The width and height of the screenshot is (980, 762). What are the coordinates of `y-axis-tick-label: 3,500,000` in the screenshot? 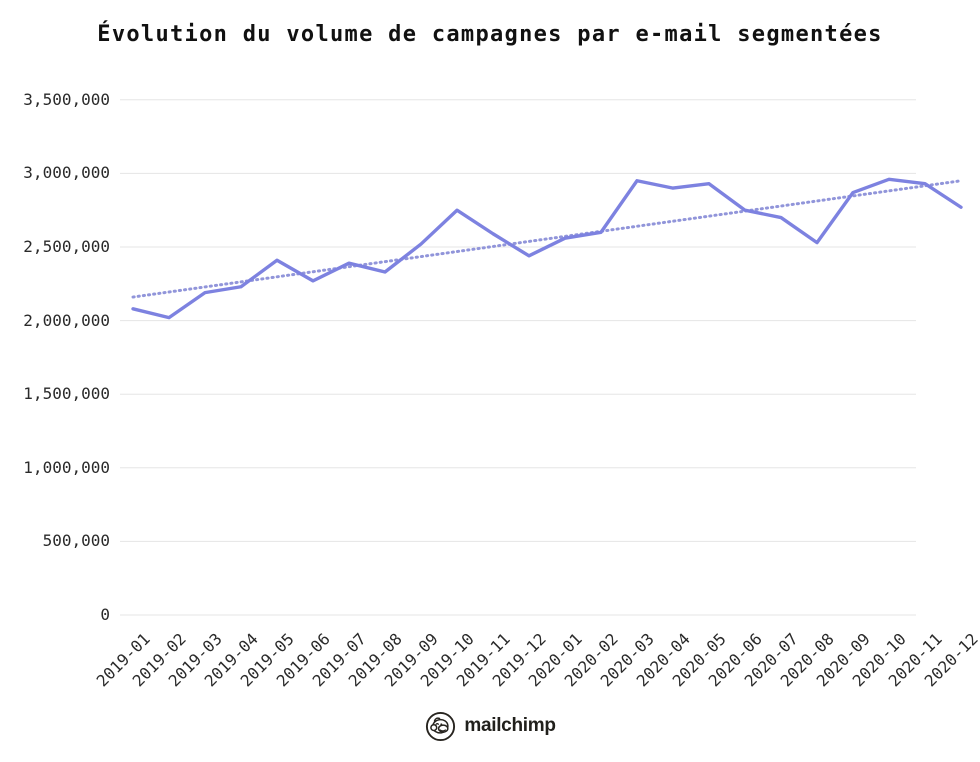 It's located at (66, 99).